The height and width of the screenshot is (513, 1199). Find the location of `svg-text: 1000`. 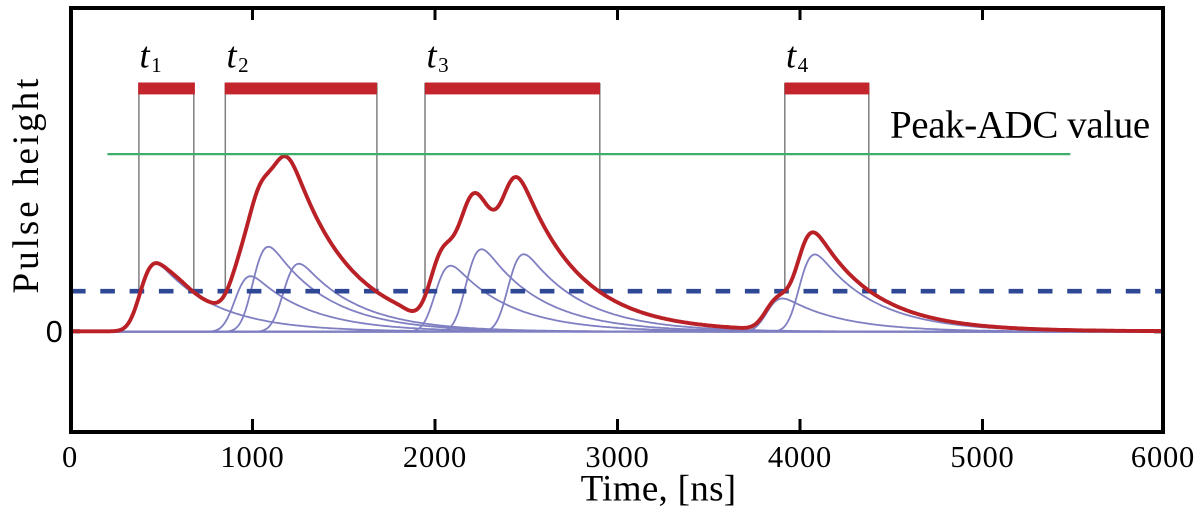

svg-text: 1000 is located at coordinates (252, 457).